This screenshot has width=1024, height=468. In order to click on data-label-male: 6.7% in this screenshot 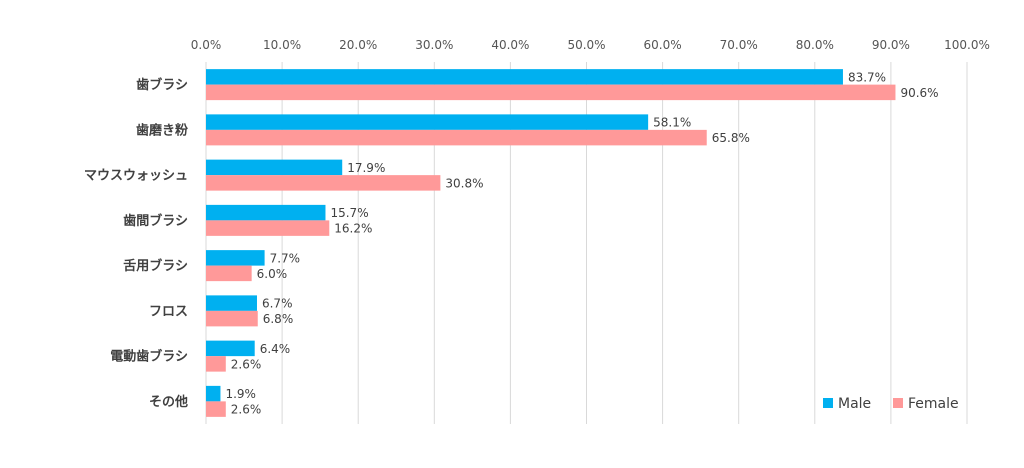, I will do `click(277, 304)`.